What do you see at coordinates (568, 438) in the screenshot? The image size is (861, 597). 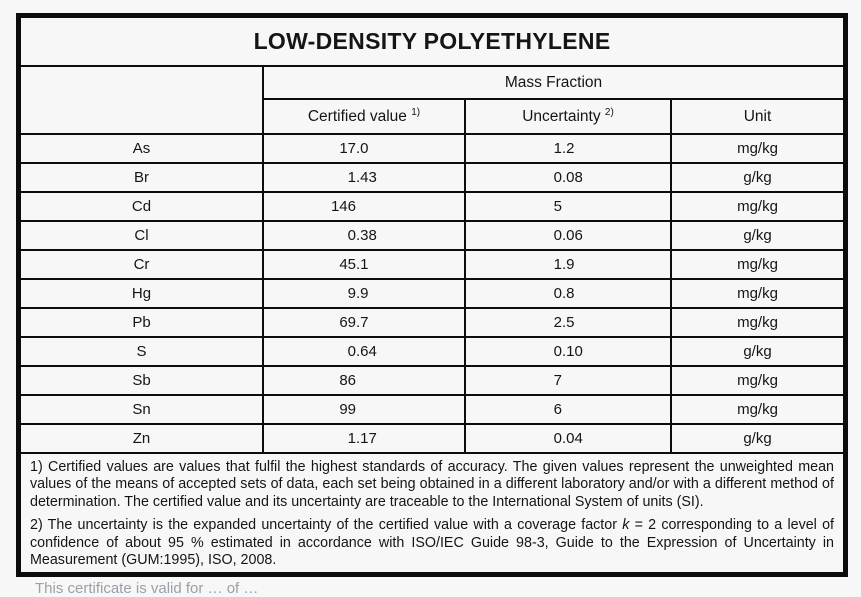 I see `uncertainty-cell: 0.04` at bounding box center [568, 438].